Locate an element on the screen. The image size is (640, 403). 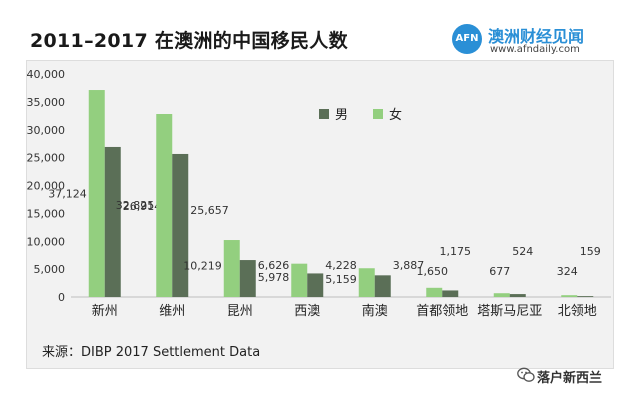
brand: AFN 澳洲财经见闻 www.afndaily.com is located at coordinates (542, 40).